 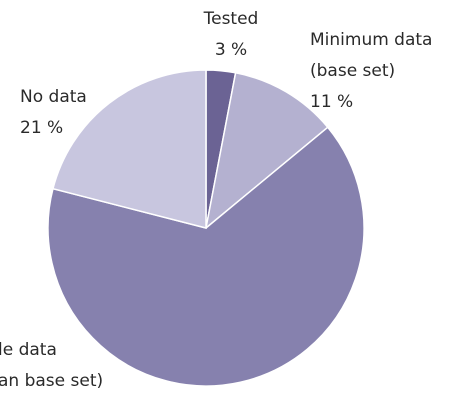 What do you see at coordinates (371, 40) in the screenshot?
I see `slice-label: Minimum data` at bounding box center [371, 40].